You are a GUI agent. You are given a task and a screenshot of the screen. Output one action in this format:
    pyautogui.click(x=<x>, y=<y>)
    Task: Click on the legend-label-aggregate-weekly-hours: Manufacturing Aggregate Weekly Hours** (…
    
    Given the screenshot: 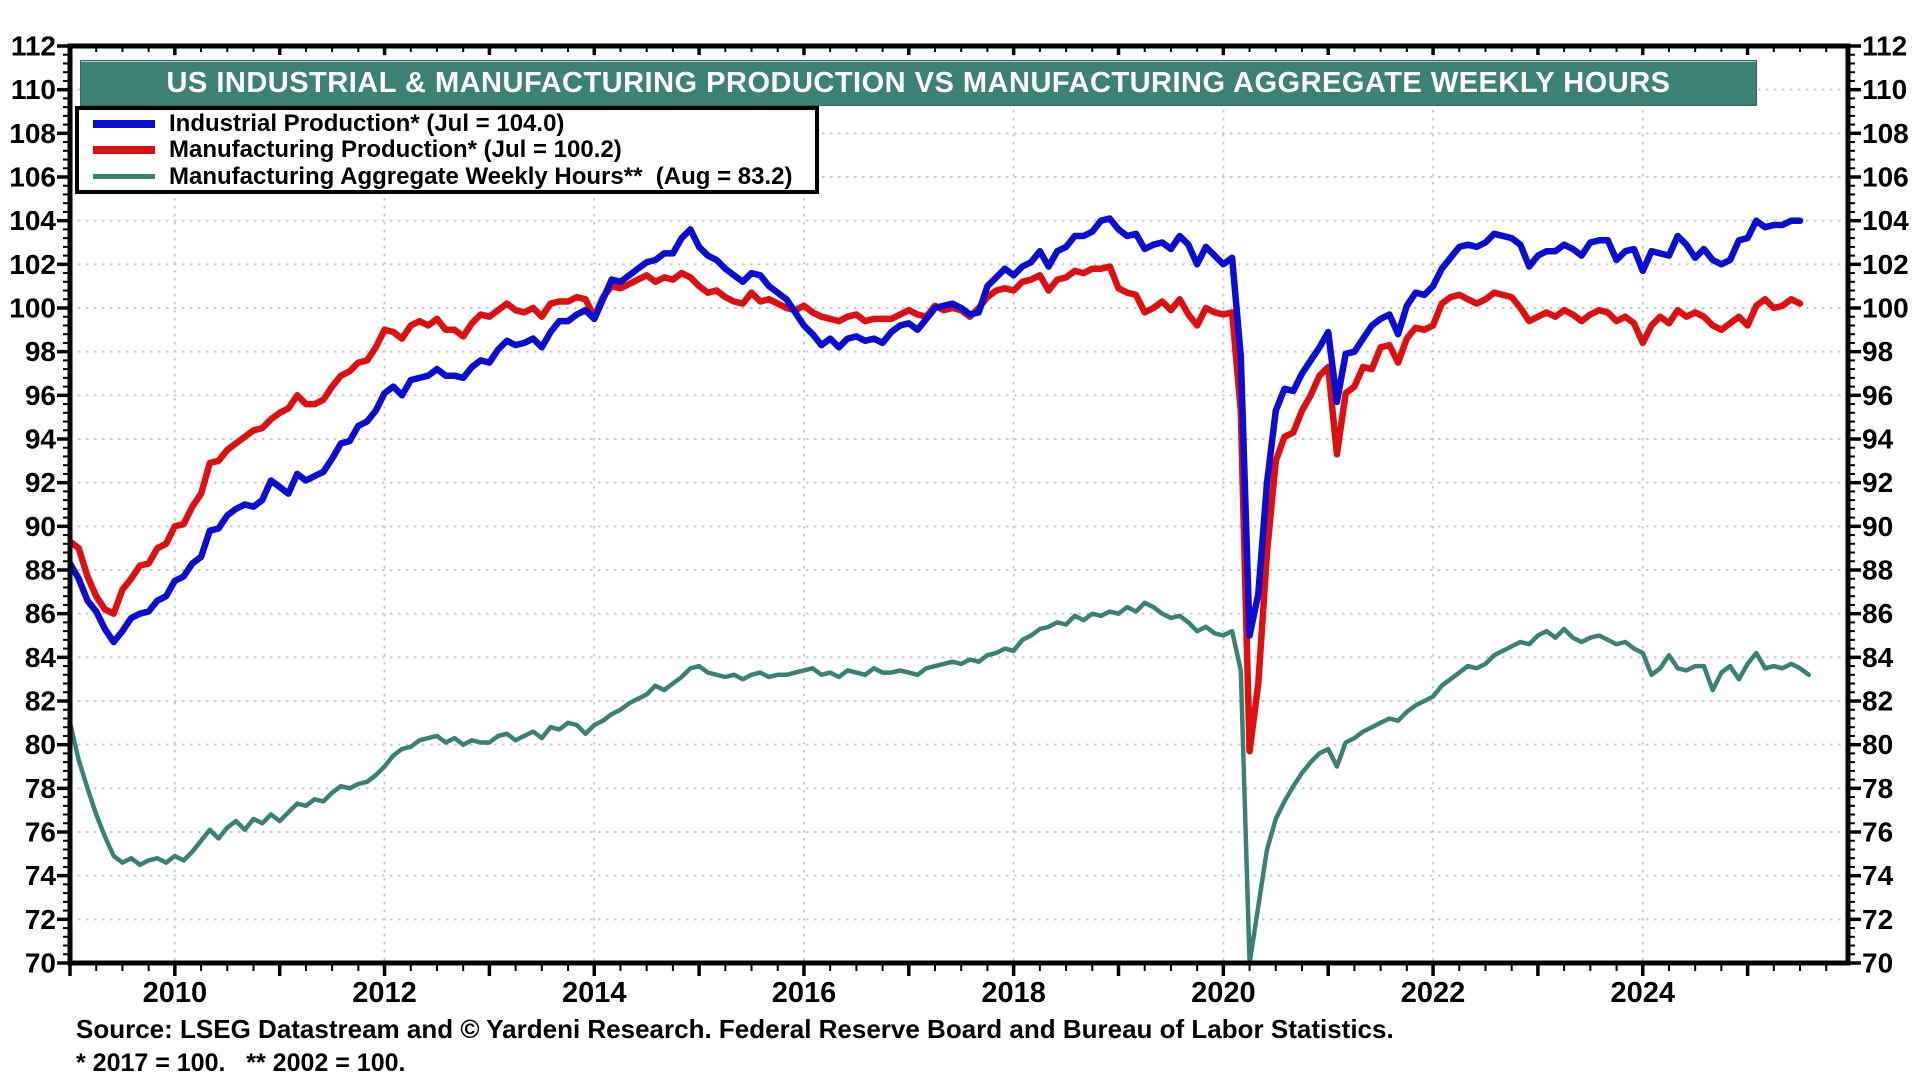 What is the action you would take?
    pyautogui.click(x=481, y=176)
    